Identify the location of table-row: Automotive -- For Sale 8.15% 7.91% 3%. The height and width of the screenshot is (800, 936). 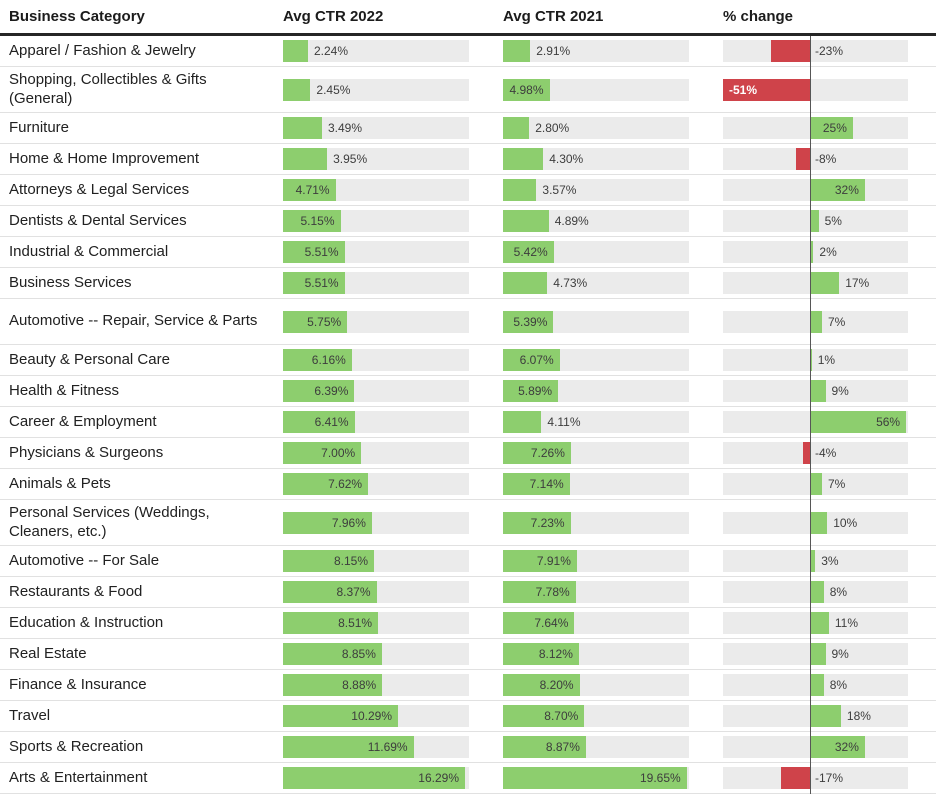
(468, 561).